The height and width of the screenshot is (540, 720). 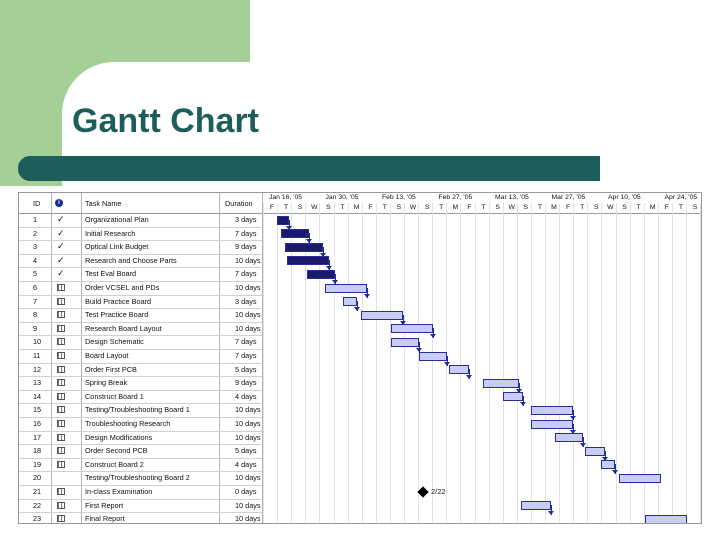 What do you see at coordinates (37, 451) in the screenshot?
I see `task-id: 18` at bounding box center [37, 451].